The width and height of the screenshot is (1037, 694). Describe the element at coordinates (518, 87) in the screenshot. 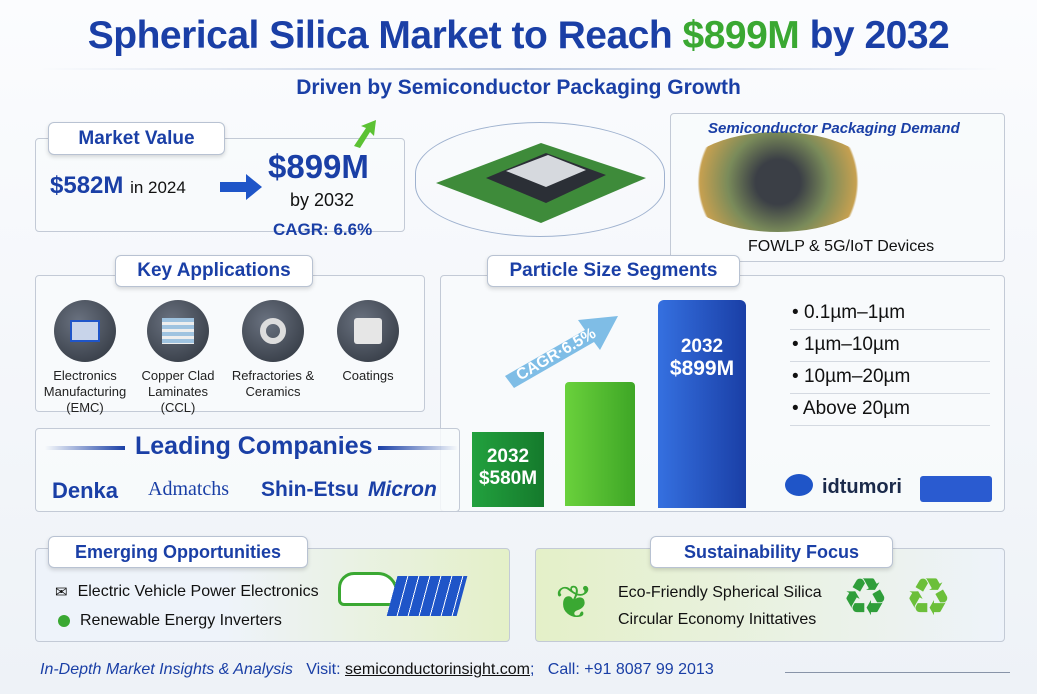

I see `subtitle: Driven by Semiconductor Packaging Growth` at that location.